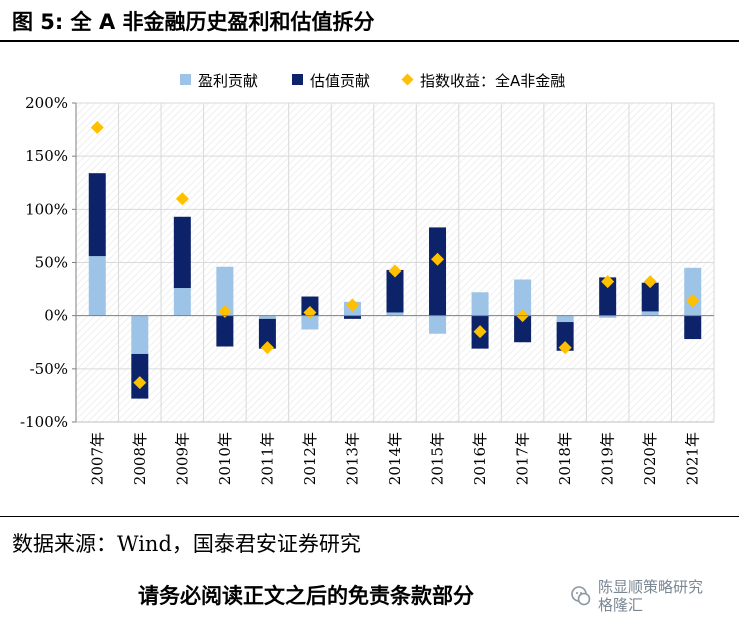 Image resolution: width=739 pixels, height=619 pixels. Describe the element at coordinates (267, 458) in the screenshot. I see `x-tick-label: 2011年` at that location.